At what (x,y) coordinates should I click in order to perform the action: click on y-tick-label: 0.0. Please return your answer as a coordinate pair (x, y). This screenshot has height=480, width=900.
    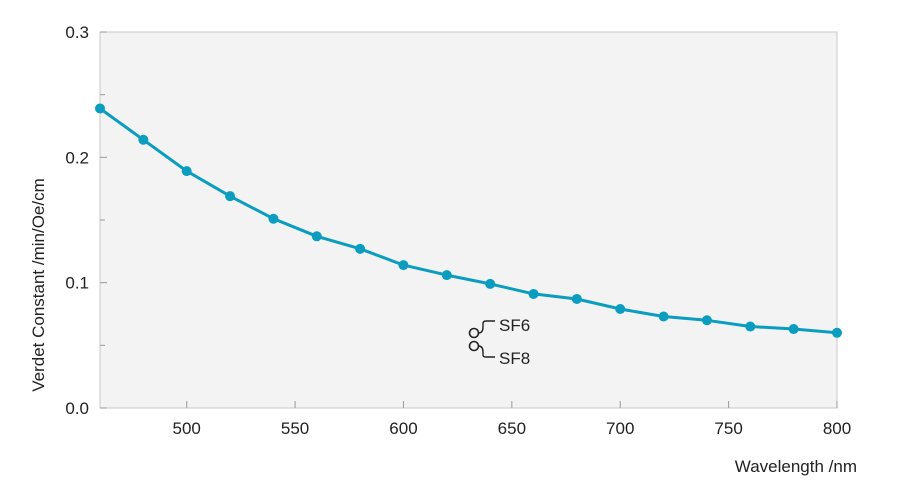
    Looking at the image, I should click on (77, 408).